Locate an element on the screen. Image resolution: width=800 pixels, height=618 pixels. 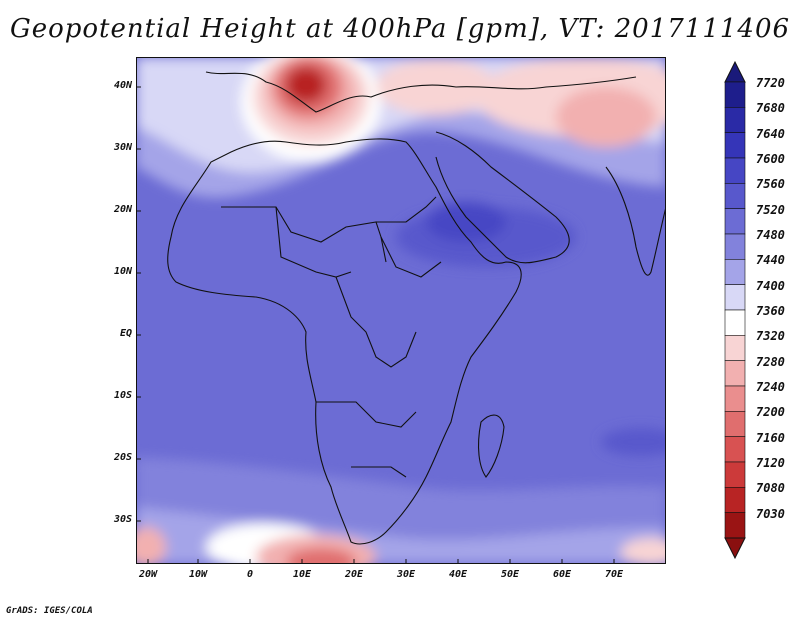
credit-text: GrADS: IGES/COLA is located at coordinates (49, 611).